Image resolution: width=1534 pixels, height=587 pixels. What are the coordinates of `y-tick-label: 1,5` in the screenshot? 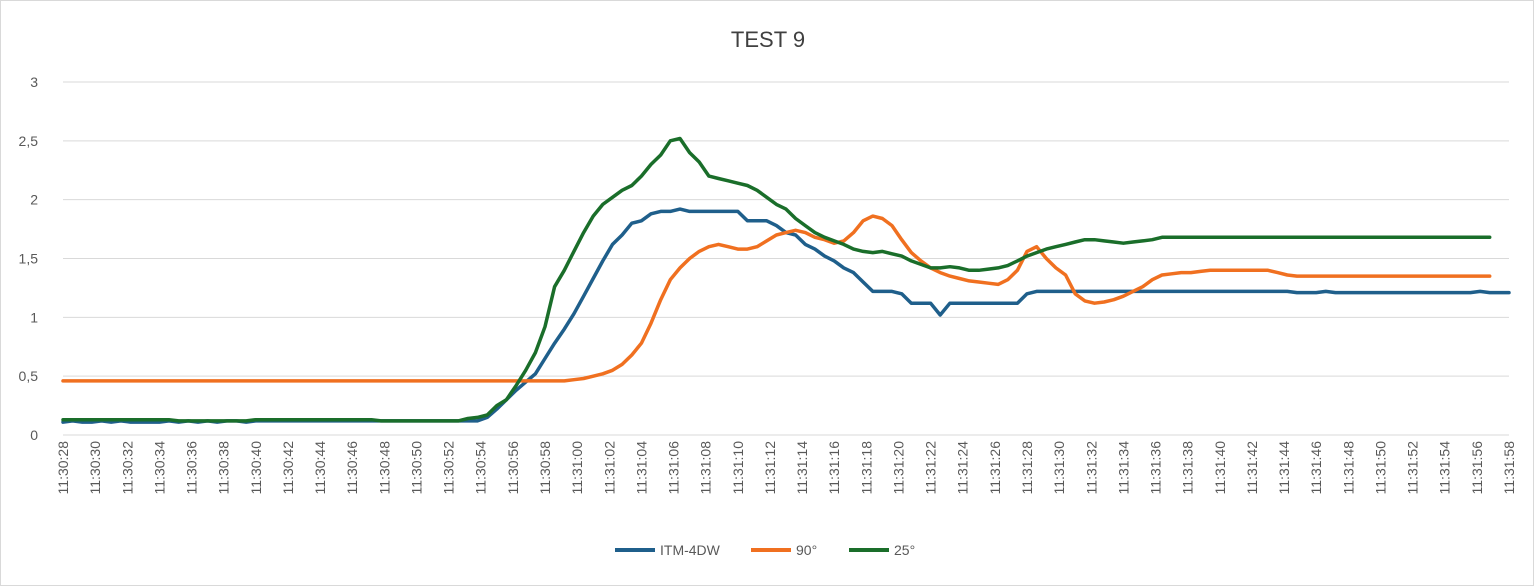 It's located at (29, 259).